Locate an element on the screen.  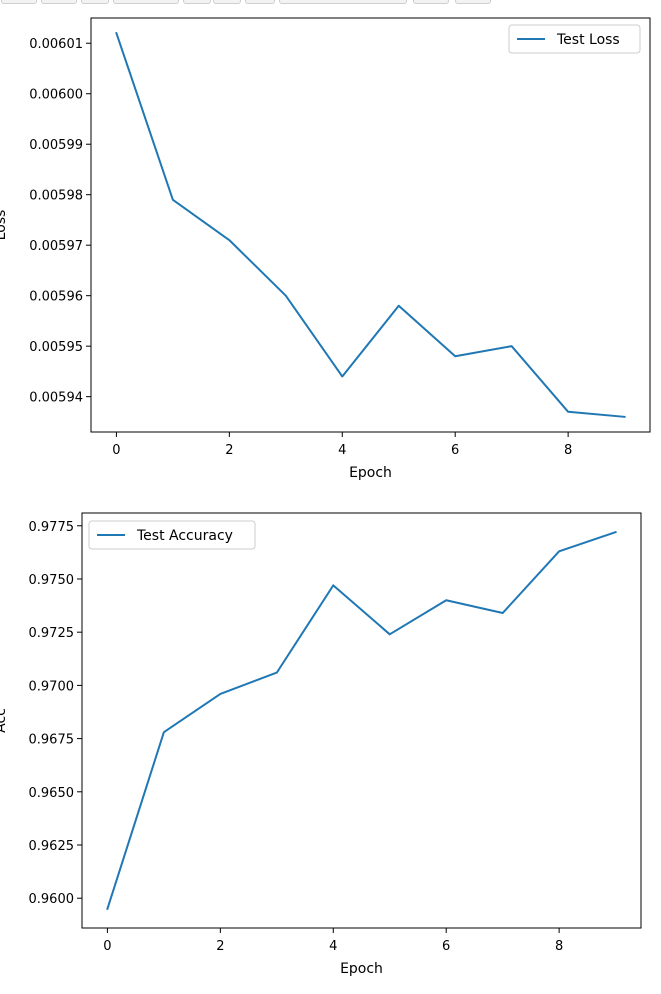
y-tick-label: 0.00596 is located at coordinates (56, 297).